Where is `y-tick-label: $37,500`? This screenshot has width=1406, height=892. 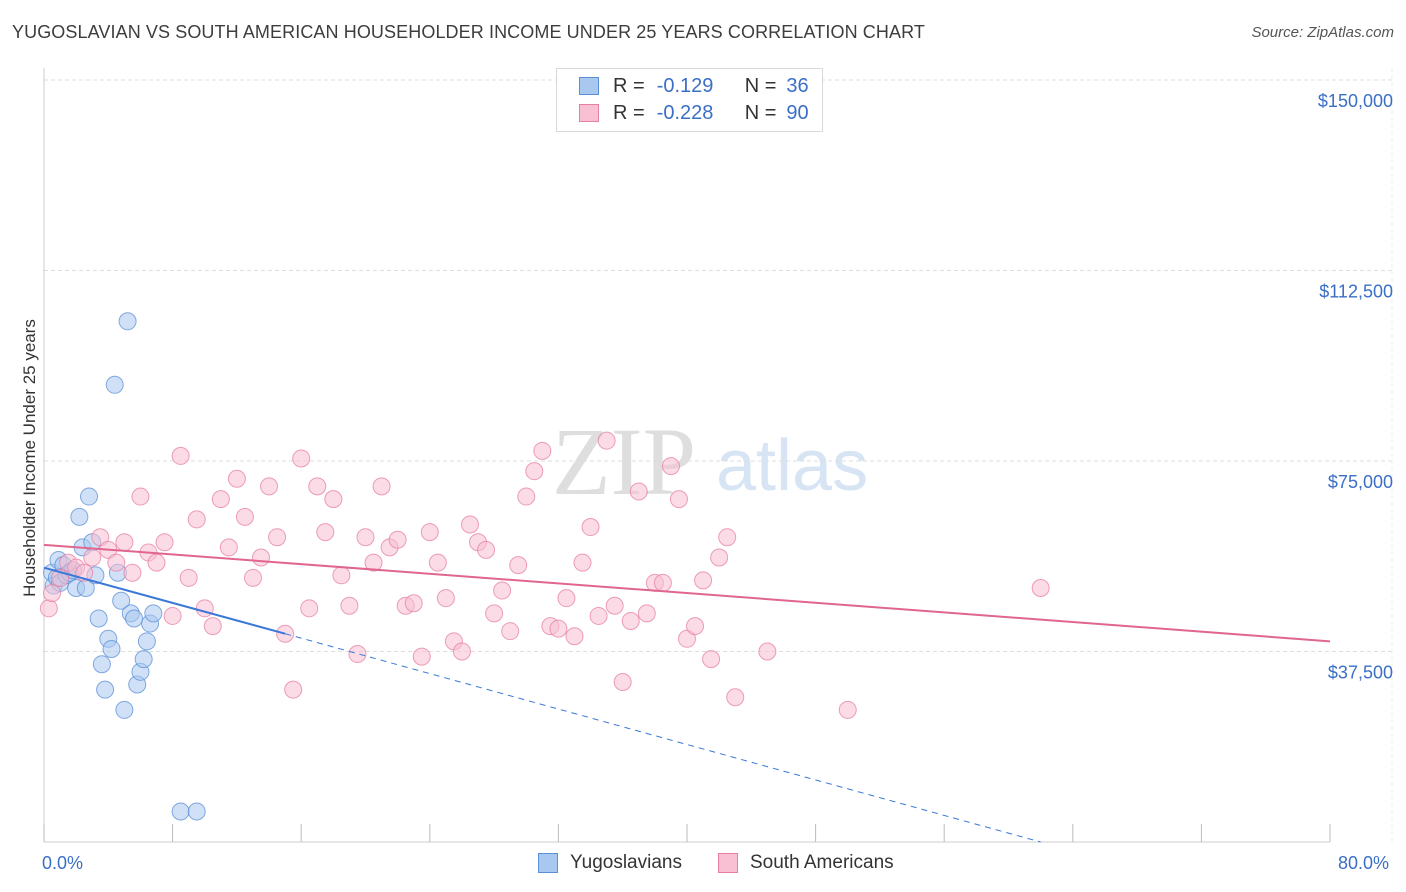 y-tick-label: $37,500 is located at coordinates (1360, 673).